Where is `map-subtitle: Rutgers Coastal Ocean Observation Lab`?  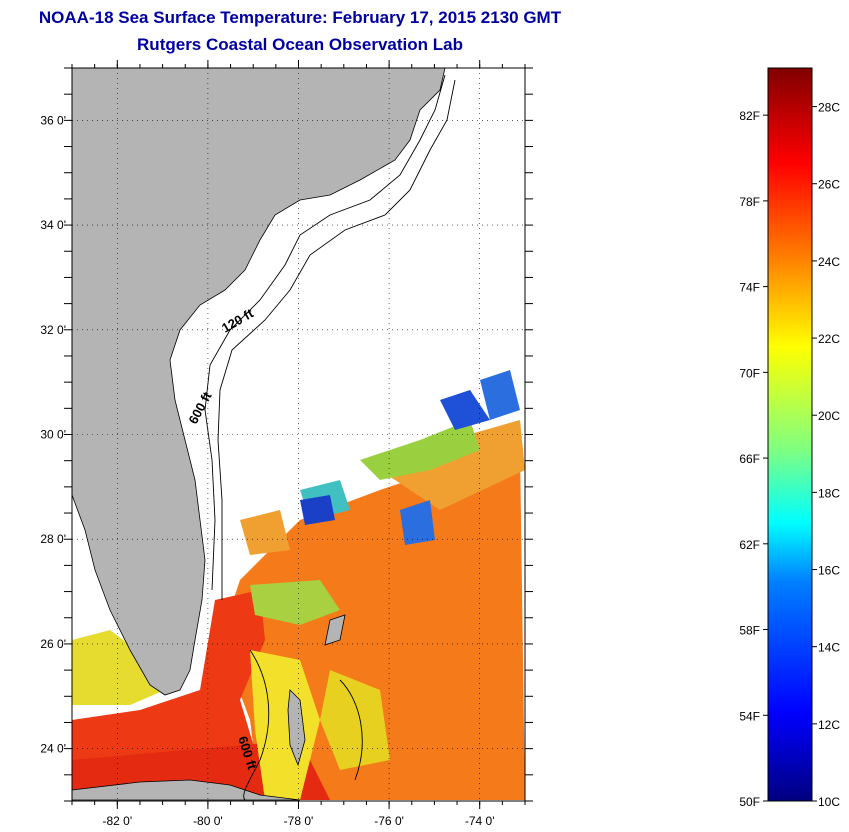
map-subtitle: Rutgers Coastal Ocean Observation Lab is located at coordinates (300, 44).